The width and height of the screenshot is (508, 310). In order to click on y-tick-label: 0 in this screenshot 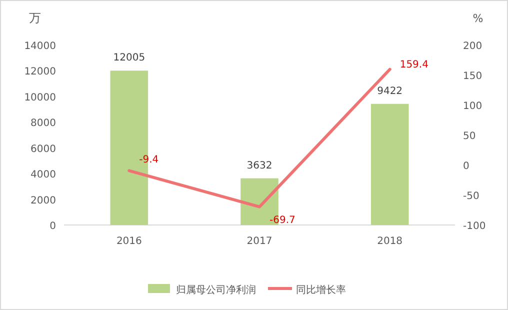, I will do `click(53, 226)`.